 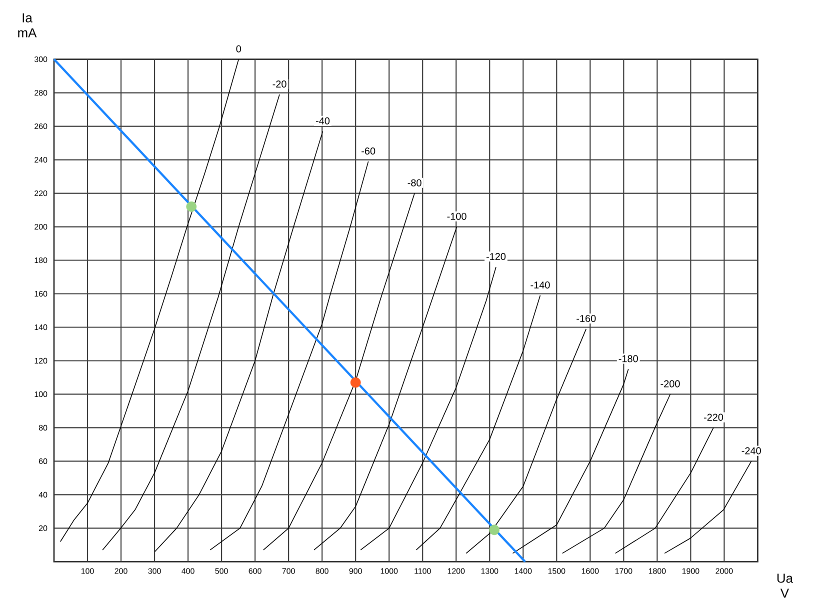 What do you see at coordinates (714, 417) in the screenshot?
I see `series-label: -220` at bounding box center [714, 417].